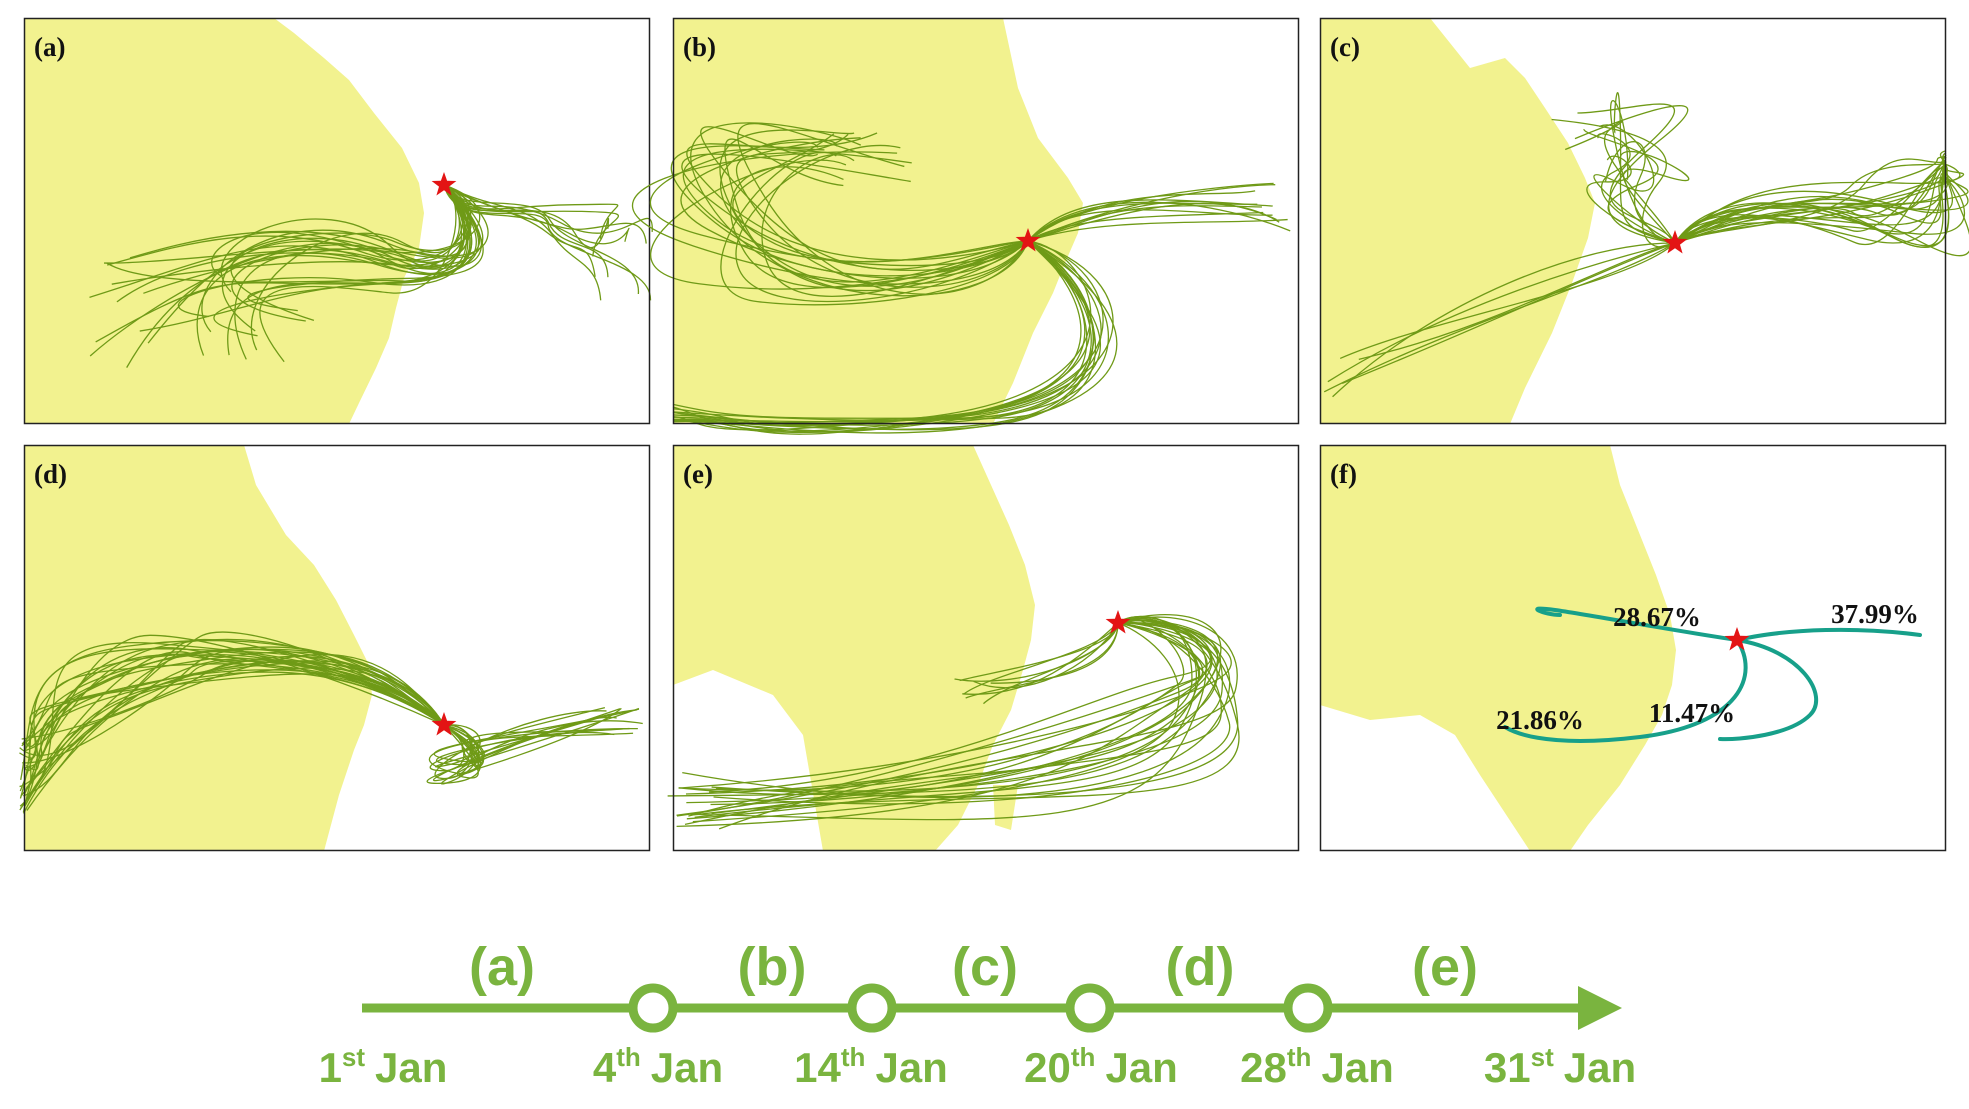 This screenshot has width=1969, height=1109. I want to click on panel-label-e: (e), so click(698, 474).